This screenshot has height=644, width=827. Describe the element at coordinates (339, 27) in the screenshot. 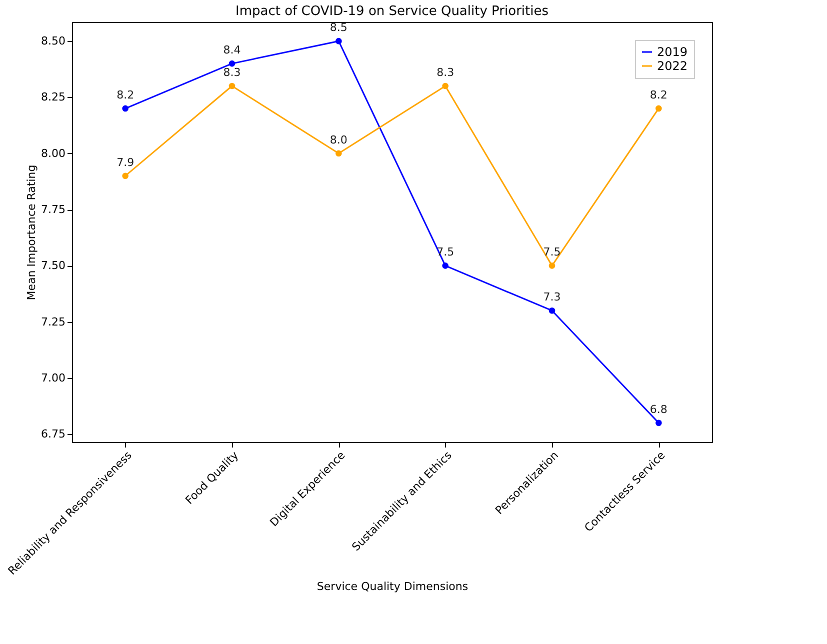

I see `data-label: 8.5` at that location.